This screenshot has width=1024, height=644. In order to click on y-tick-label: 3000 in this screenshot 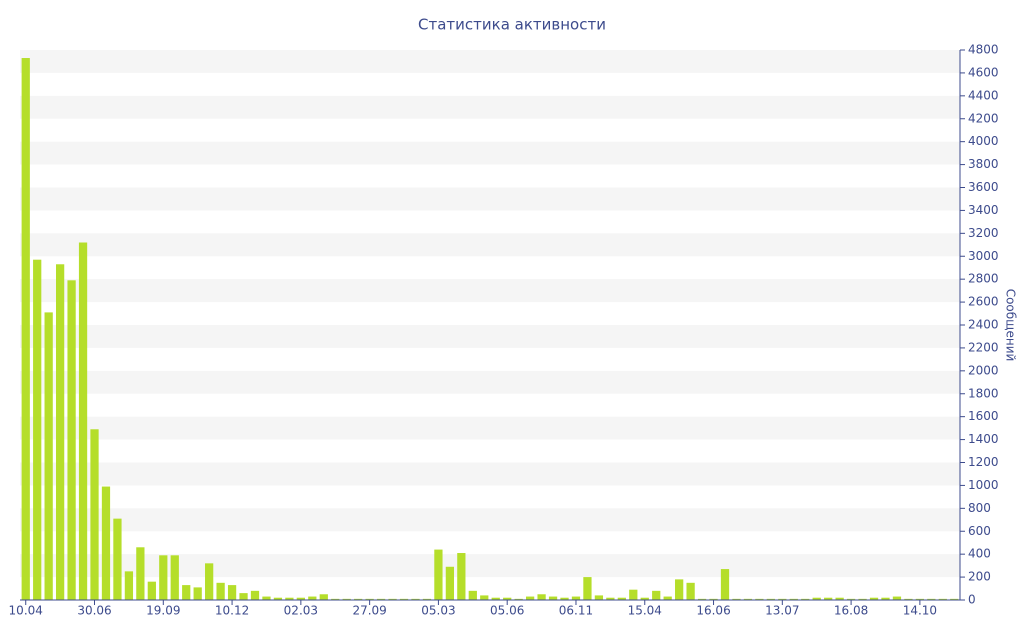, I will do `click(983, 256)`.